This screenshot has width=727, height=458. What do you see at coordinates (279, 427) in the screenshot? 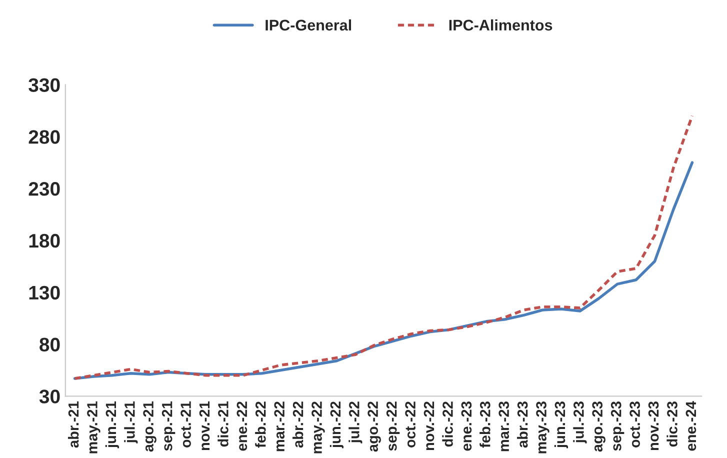
I see `x-tick-label: mar.-22` at bounding box center [279, 427].